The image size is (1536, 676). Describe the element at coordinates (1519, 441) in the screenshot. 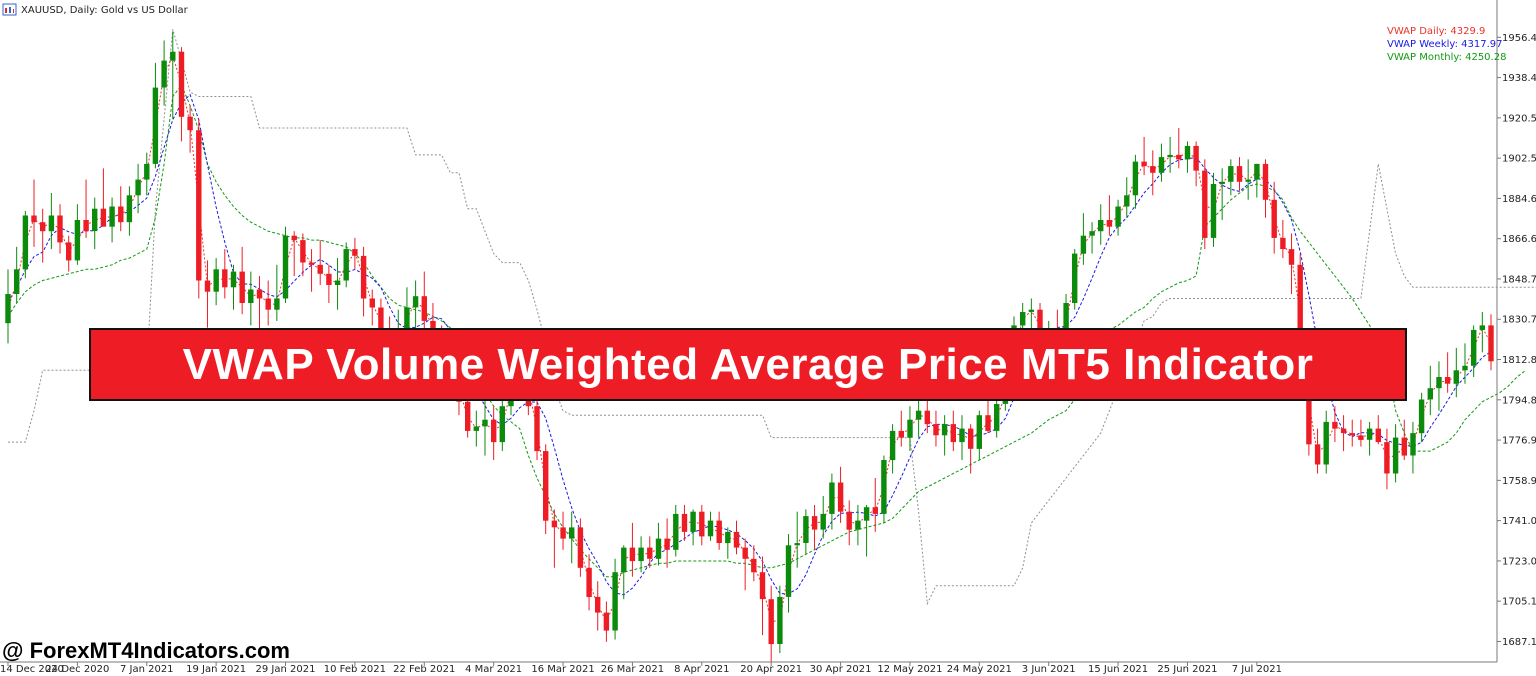

I see `price-tick-label: 1776.90` at that location.